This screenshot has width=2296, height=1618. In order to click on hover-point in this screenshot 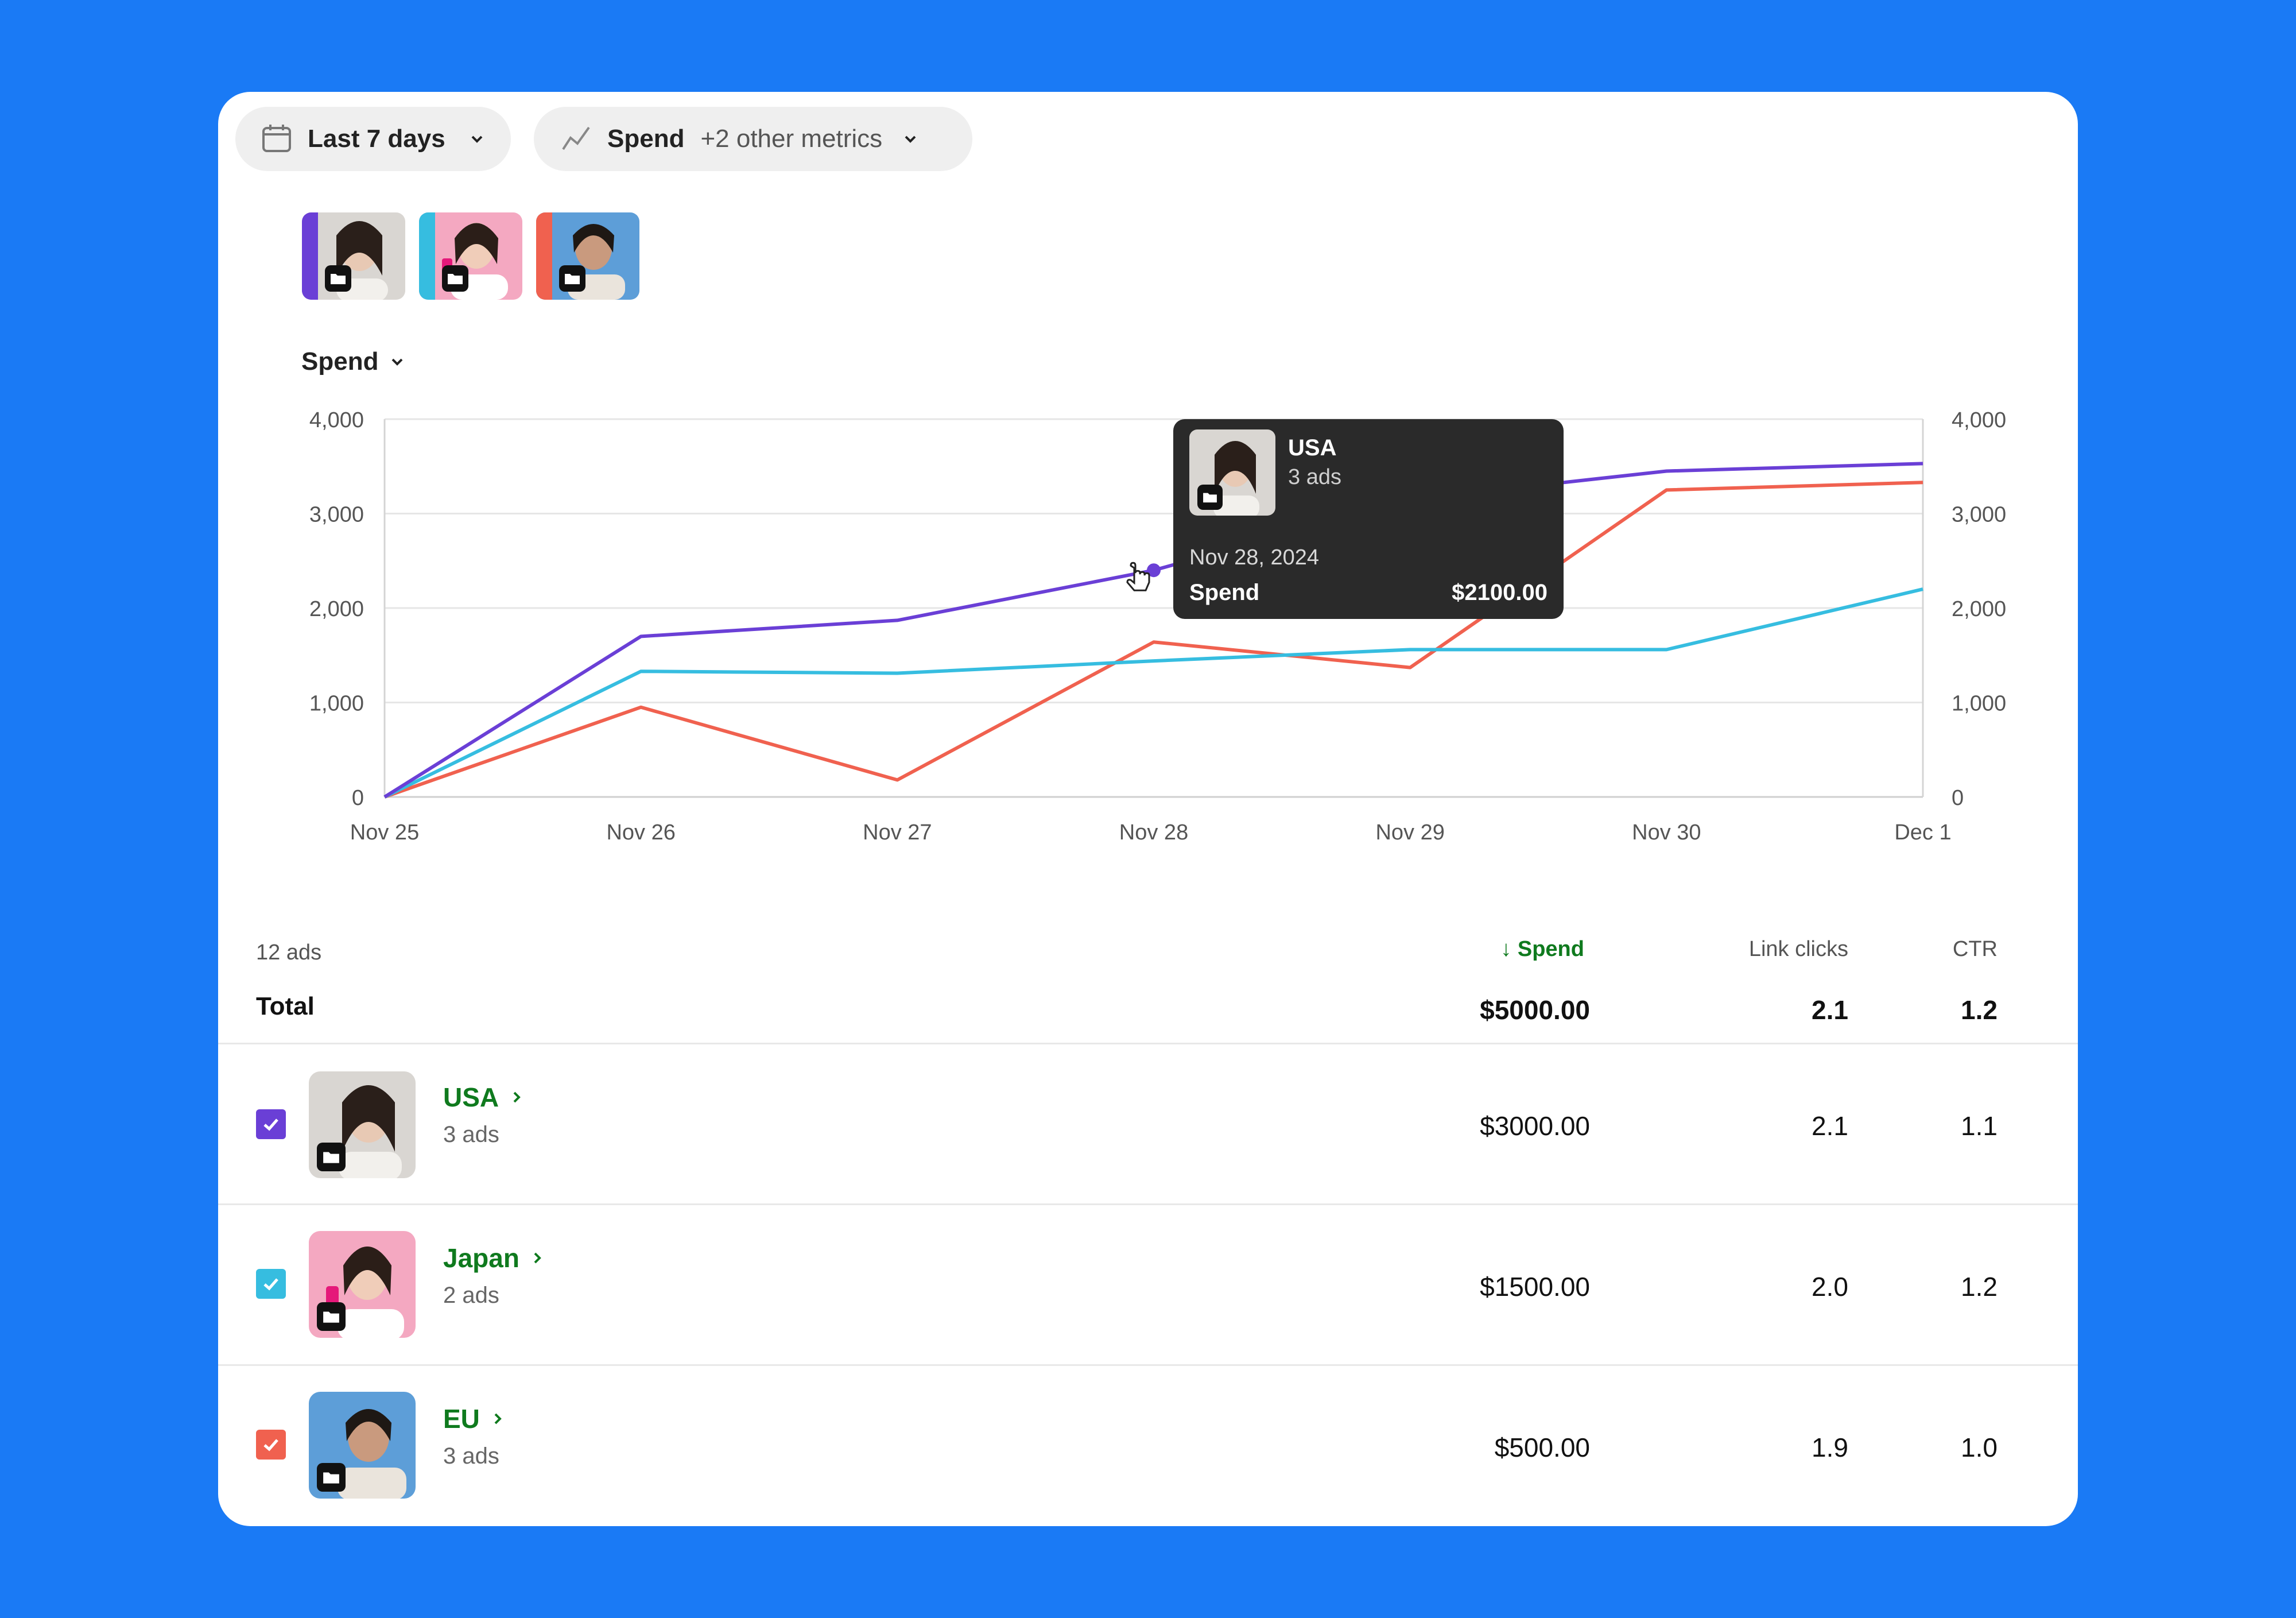, I will do `click(1154, 570)`.